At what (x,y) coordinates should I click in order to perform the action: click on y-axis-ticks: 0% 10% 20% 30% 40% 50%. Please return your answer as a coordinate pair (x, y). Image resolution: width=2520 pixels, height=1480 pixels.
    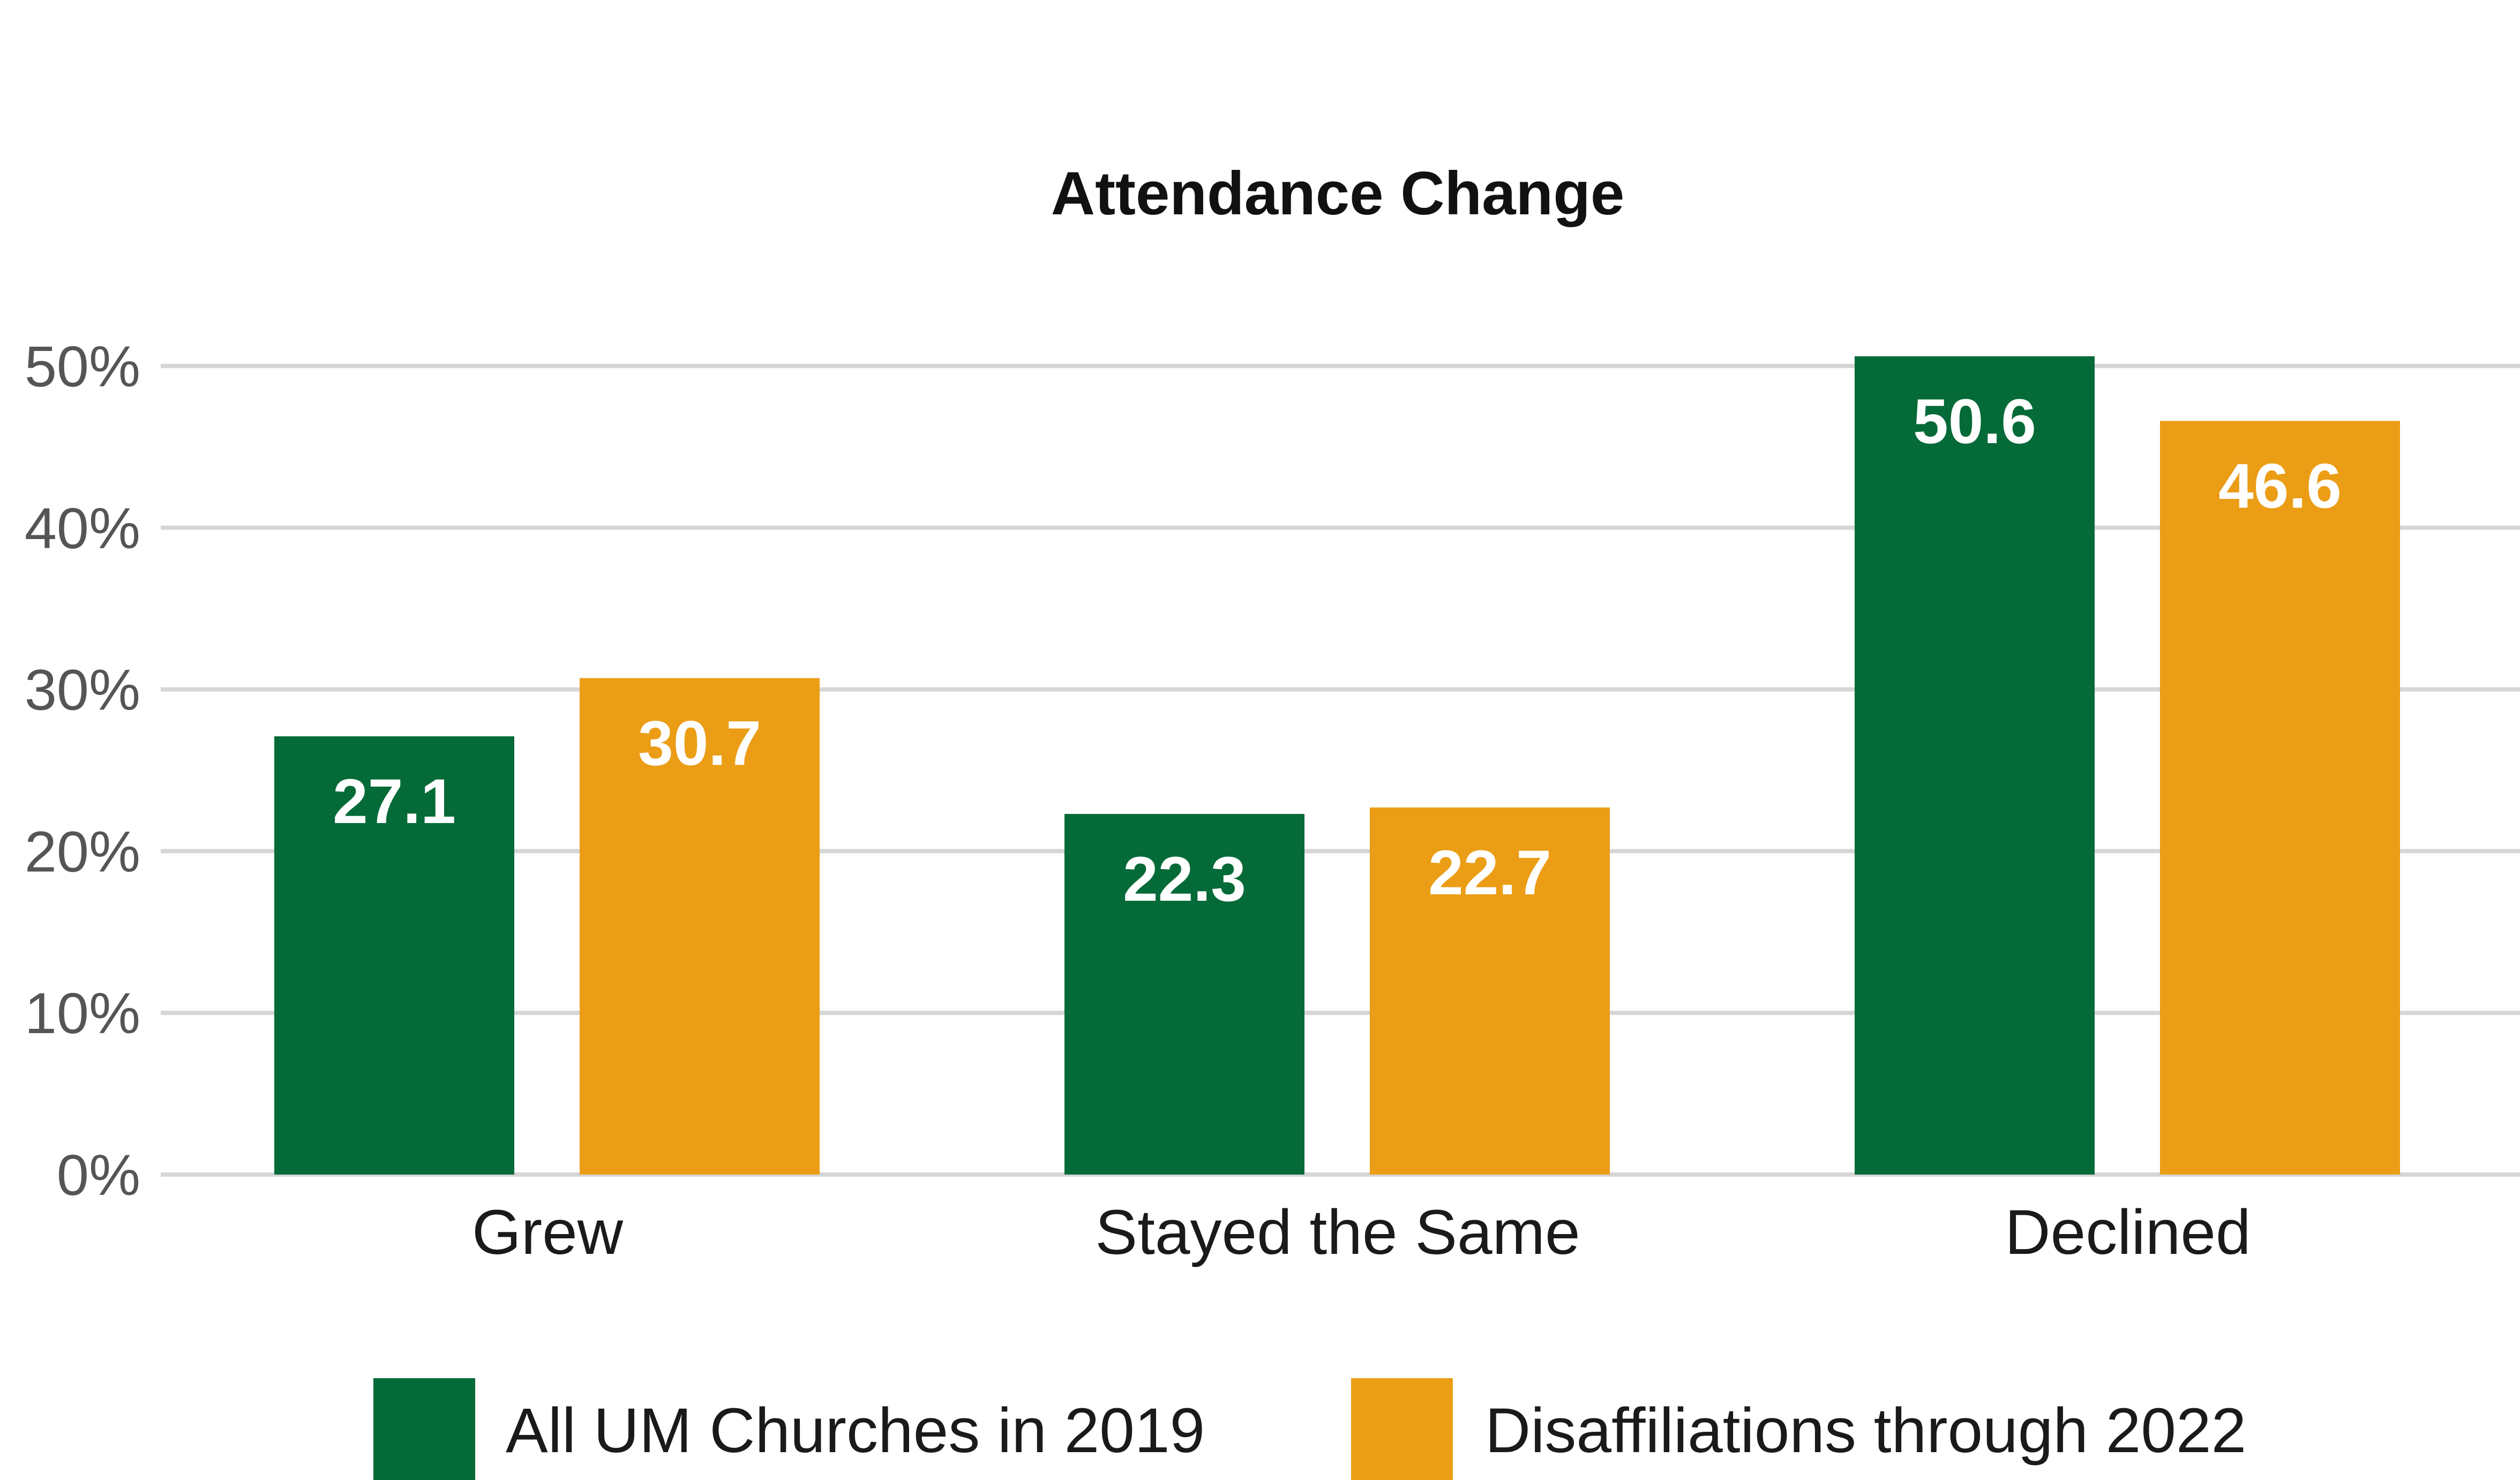
    Looking at the image, I should click on (82, 770).